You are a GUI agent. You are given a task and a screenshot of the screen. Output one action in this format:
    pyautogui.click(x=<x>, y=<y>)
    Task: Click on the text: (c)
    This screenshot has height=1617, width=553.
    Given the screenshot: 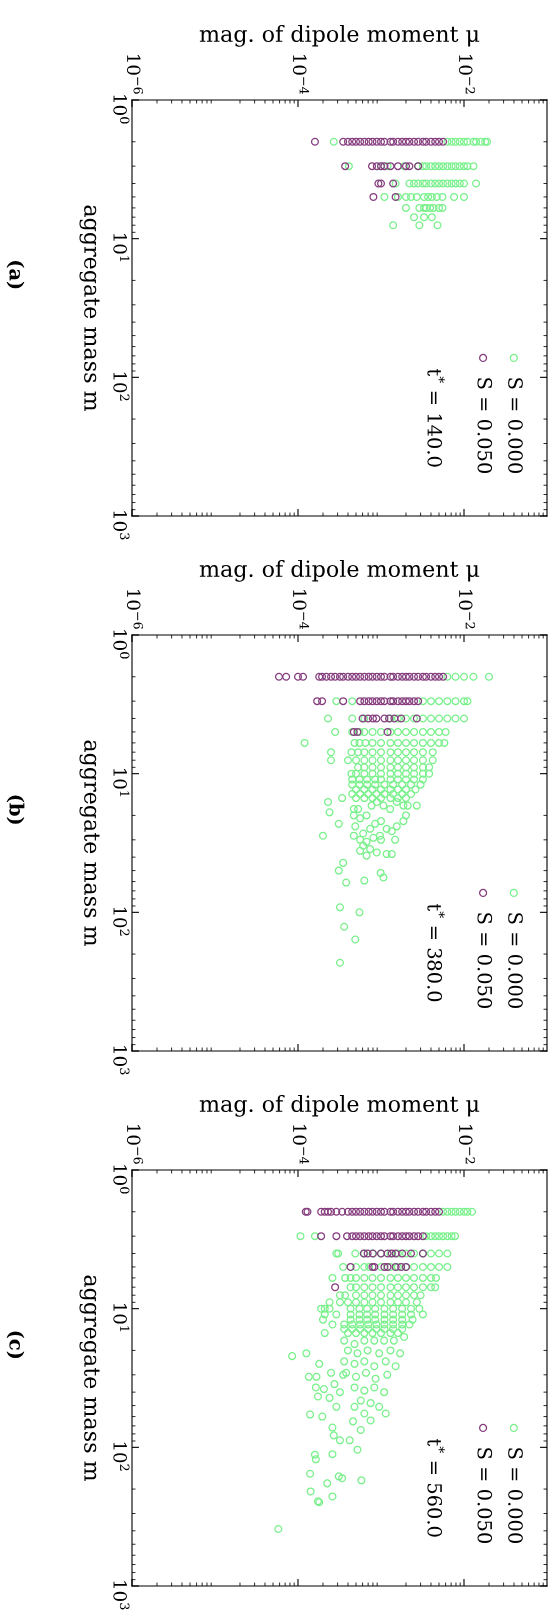 What is the action you would take?
    pyautogui.click(x=15, y=1344)
    